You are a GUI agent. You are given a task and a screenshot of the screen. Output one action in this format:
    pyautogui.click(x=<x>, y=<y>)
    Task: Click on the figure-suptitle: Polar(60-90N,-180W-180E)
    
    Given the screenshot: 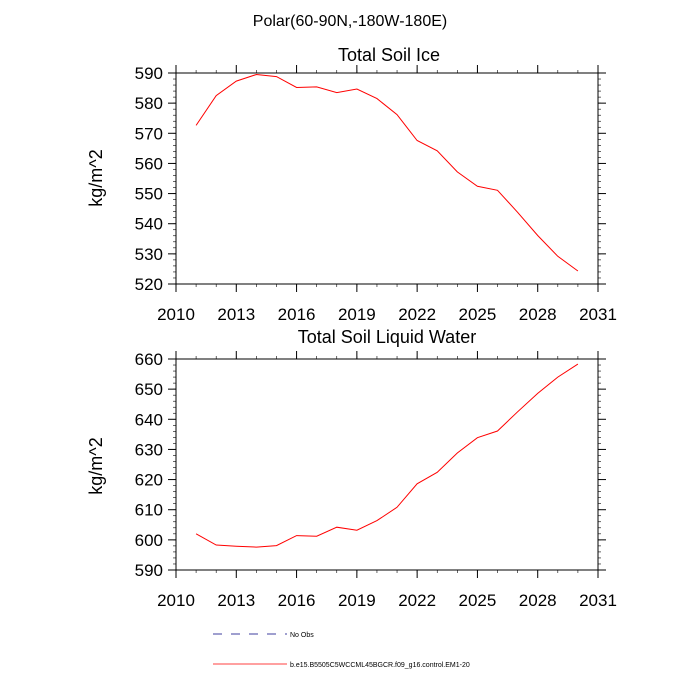 What is the action you would take?
    pyautogui.click(x=350, y=21)
    